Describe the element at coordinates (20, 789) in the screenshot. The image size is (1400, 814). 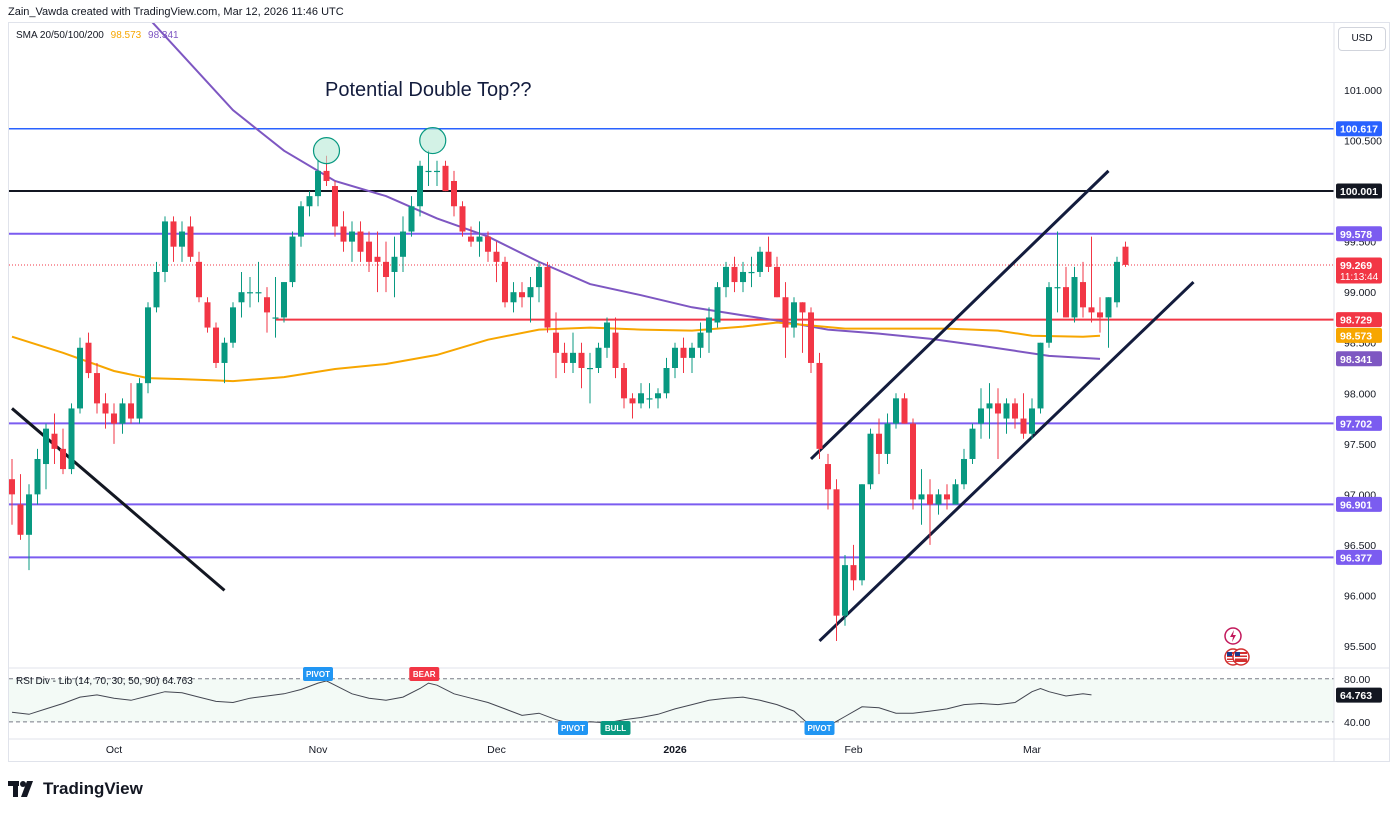
I see `tradingview-logo-icon` at that location.